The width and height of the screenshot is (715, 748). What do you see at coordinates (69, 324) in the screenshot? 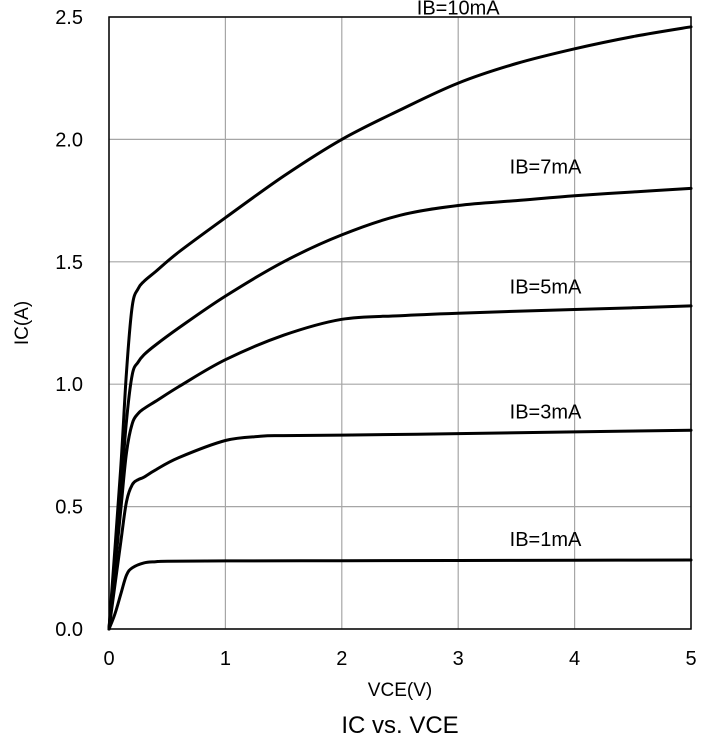
I see `y-axis-ticks: 0.0 0.5 1.0 1.5 2.0 2.5` at bounding box center [69, 324].